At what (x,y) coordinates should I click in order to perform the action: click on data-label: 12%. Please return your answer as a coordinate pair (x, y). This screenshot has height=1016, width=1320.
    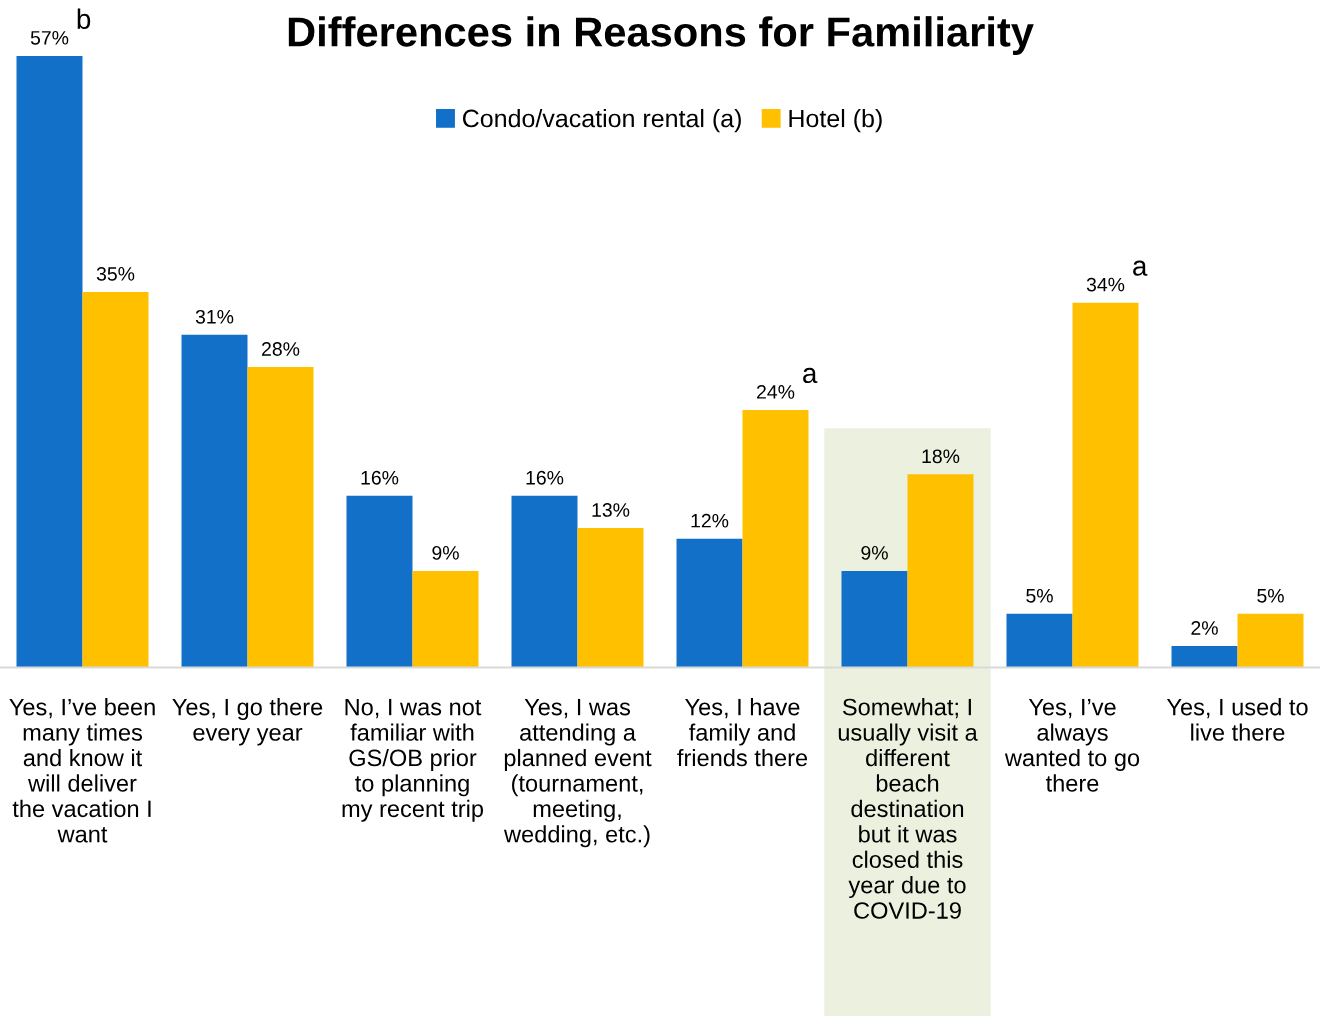
    Looking at the image, I should click on (710, 520).